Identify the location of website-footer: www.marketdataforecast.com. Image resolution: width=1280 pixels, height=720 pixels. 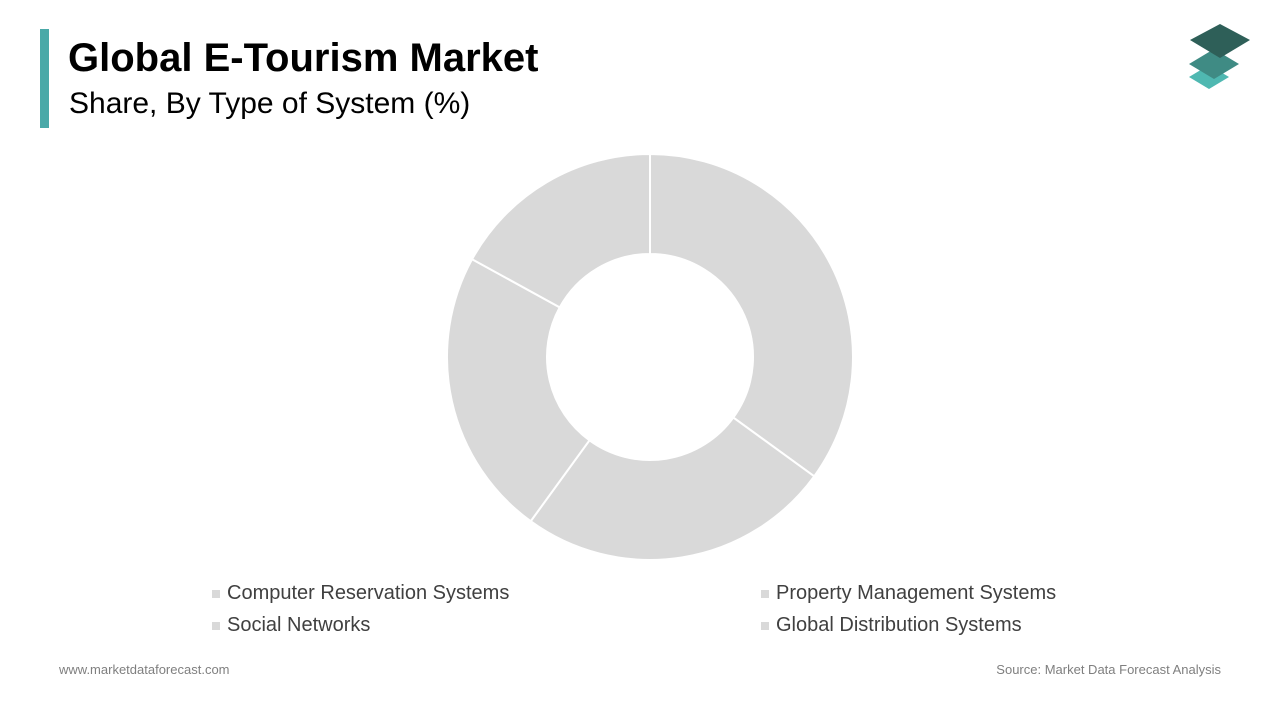
(144, 669).